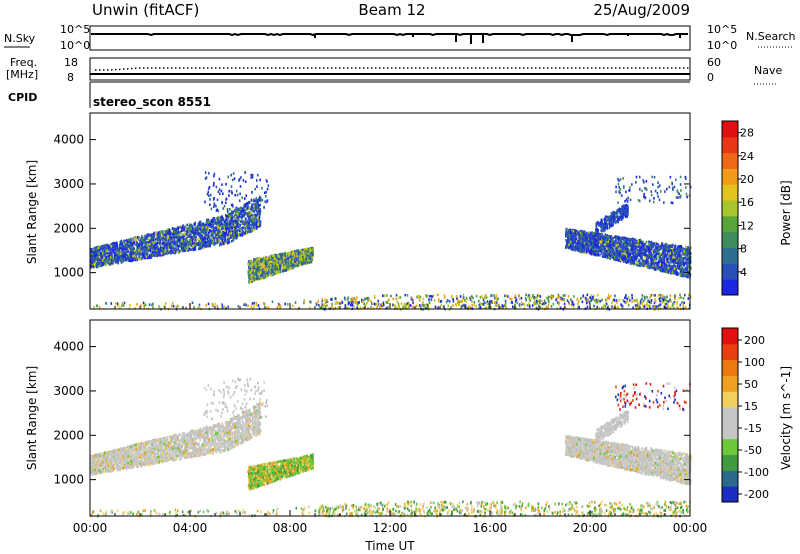 This screenshot has width=800, height=554. Describe the element at coordinates (390, 69) in the screenshot. I see `freq-frame` at that location.